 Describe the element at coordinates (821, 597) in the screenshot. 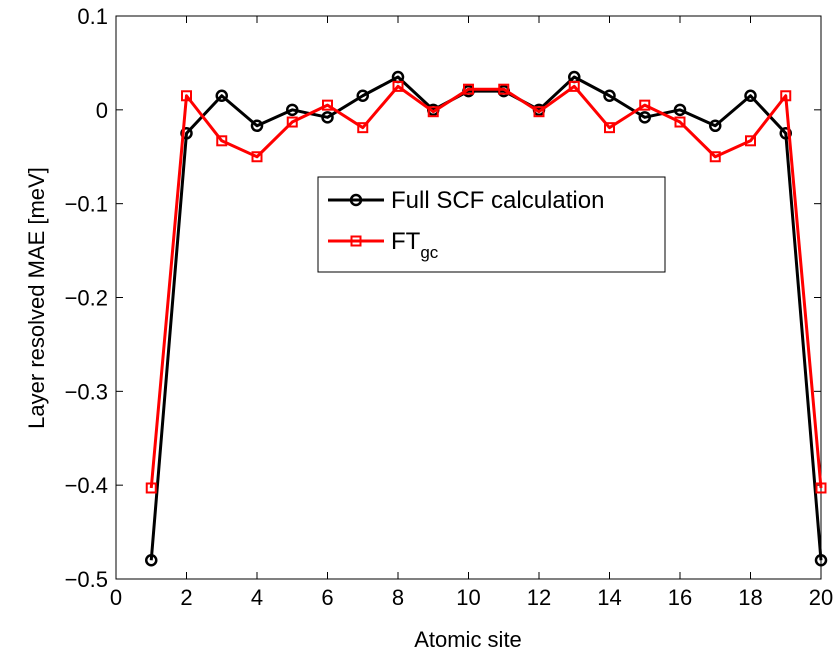

I see `x-tick-label: 20` at that location.